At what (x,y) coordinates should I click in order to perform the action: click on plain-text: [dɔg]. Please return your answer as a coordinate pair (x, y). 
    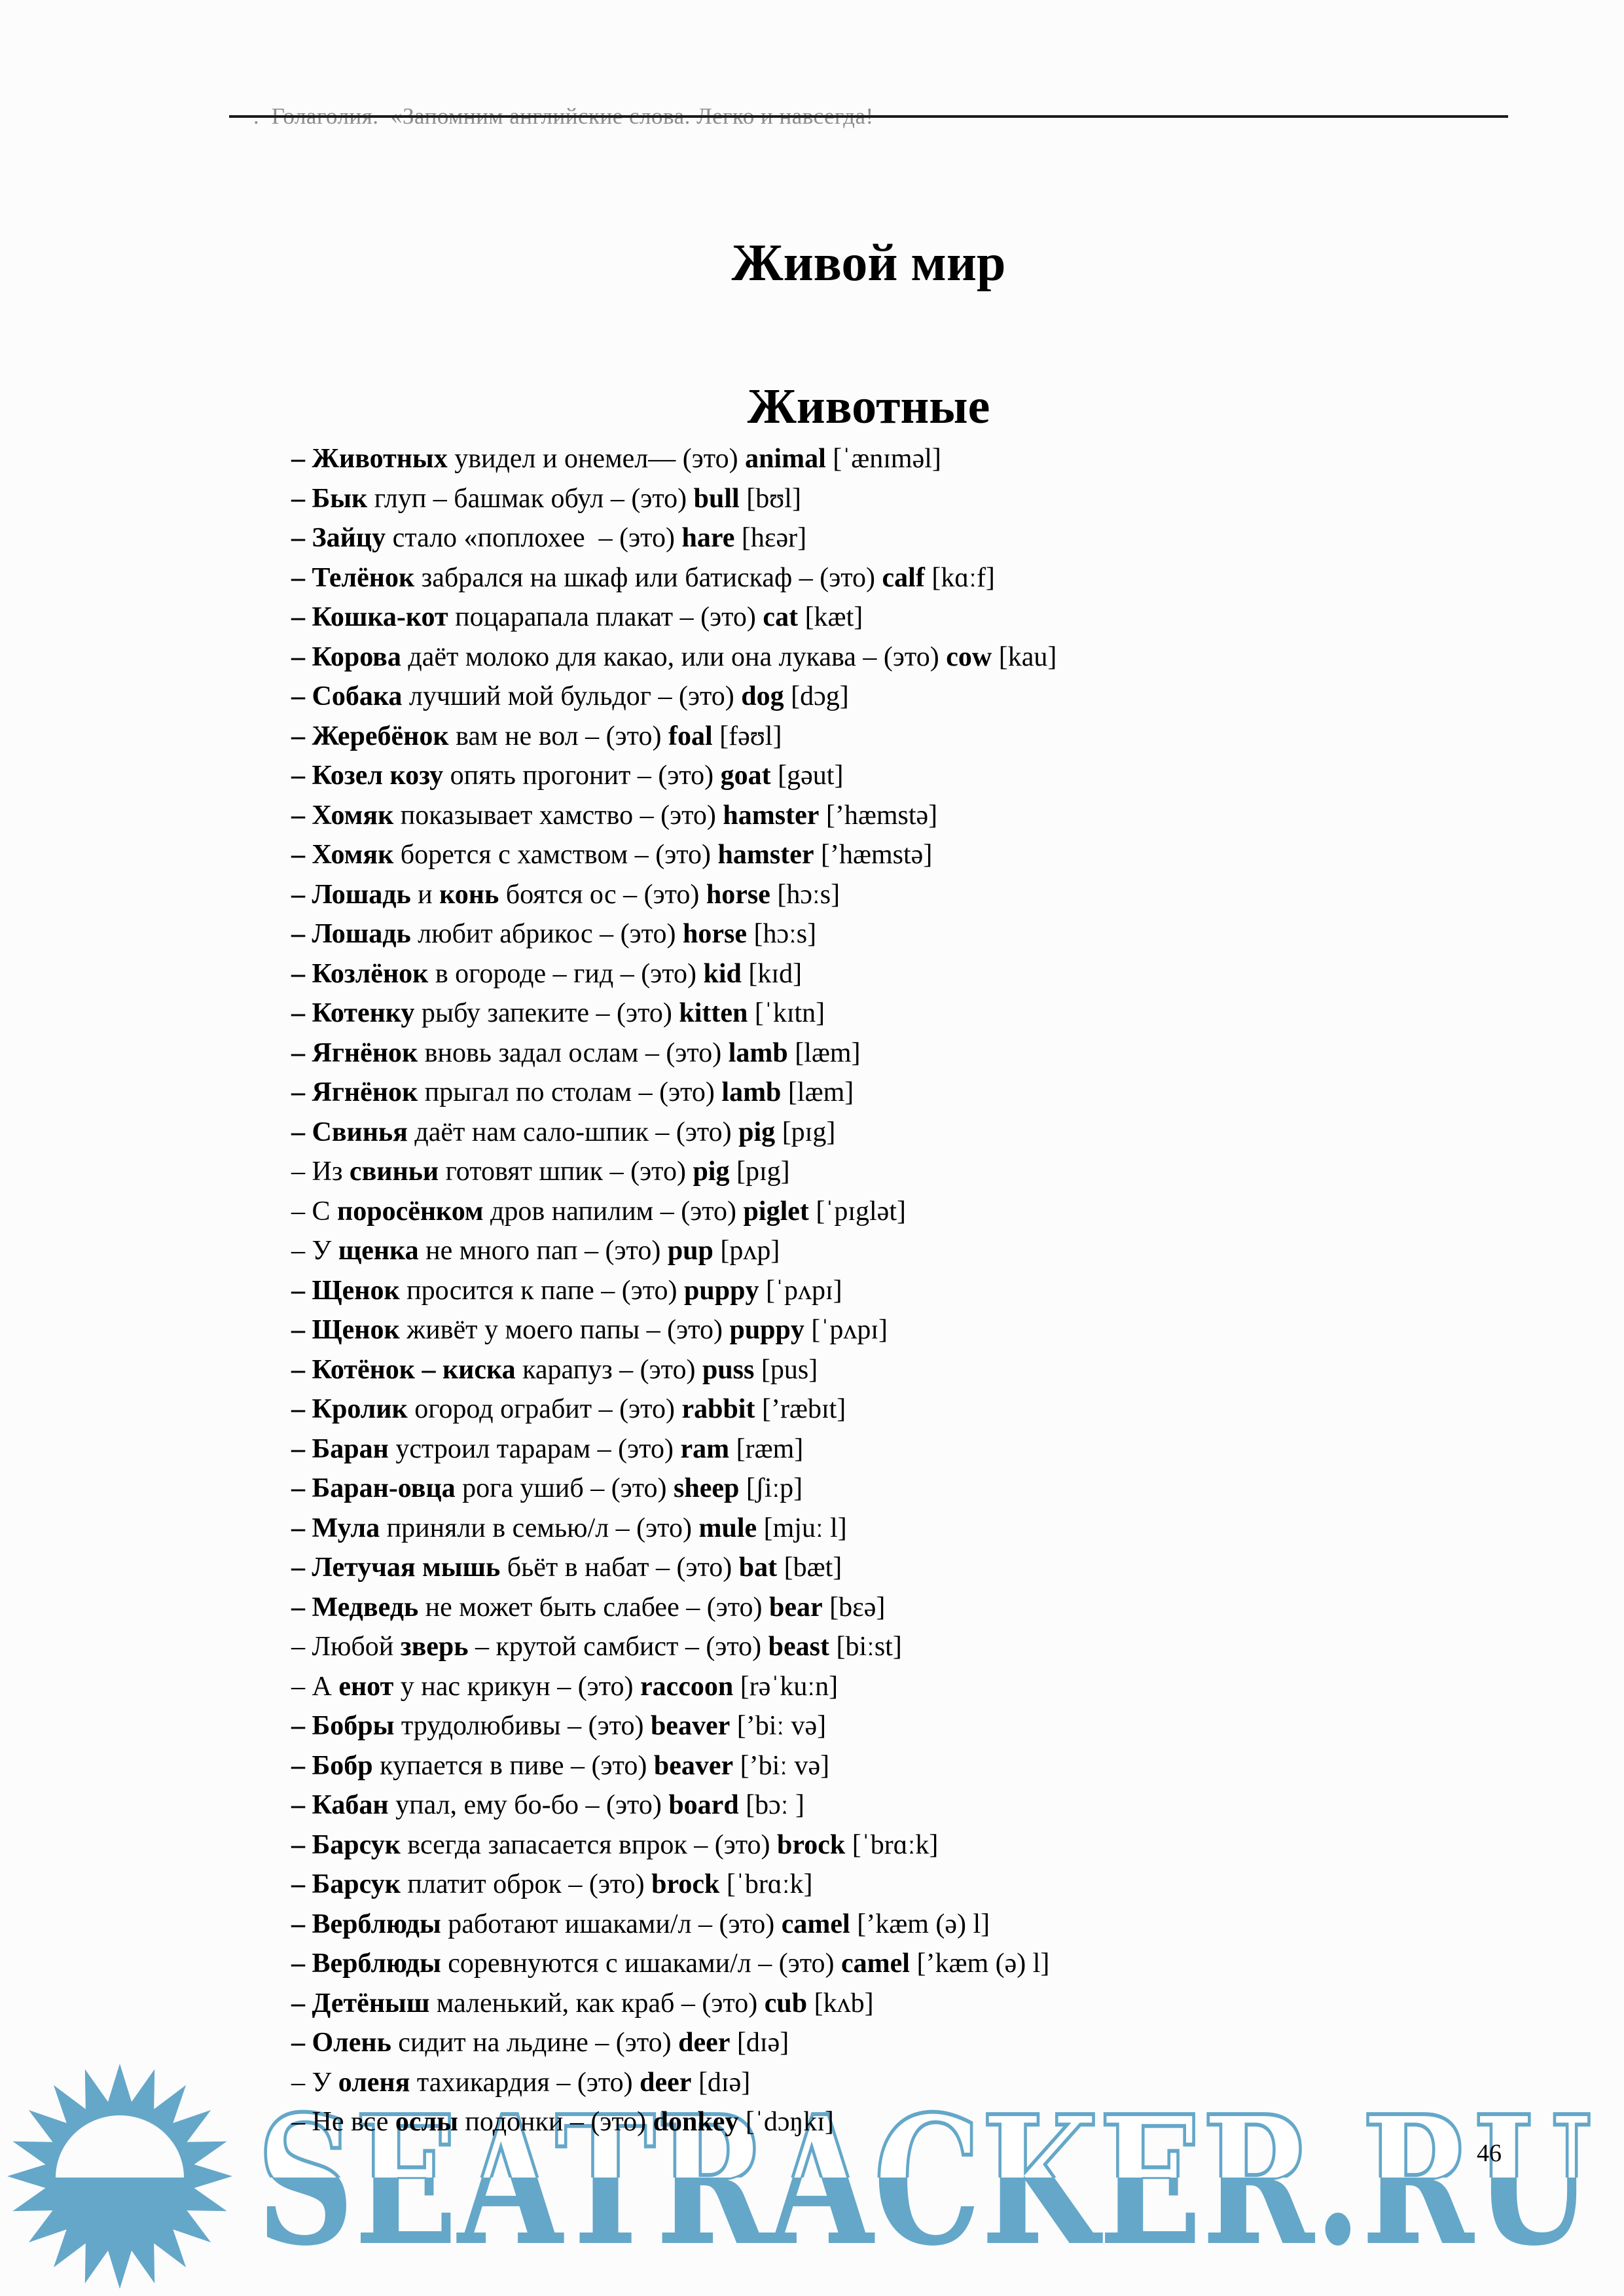
    Looking at the image, I should click on (816, 696).